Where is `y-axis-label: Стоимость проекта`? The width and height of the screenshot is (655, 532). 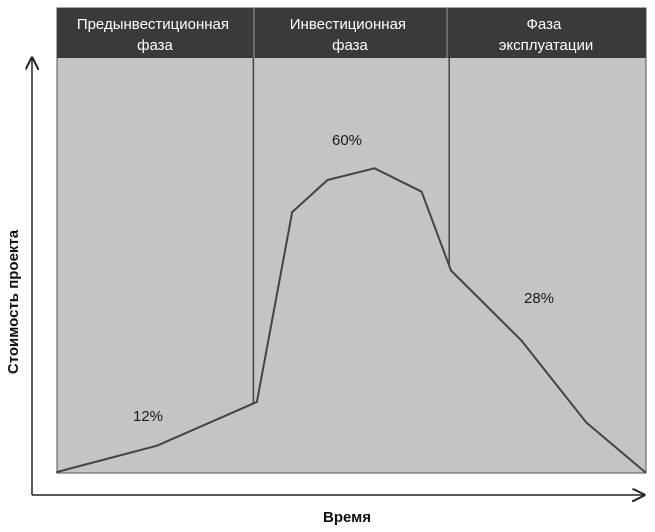 y-axis-label: Стоимость проекта is located at coordinates (13, 301).